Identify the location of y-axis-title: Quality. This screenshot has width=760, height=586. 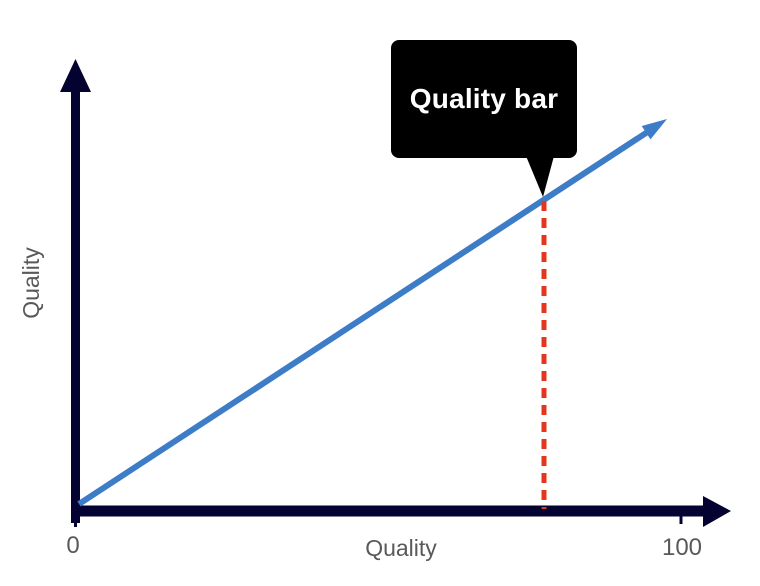
(31, 283).